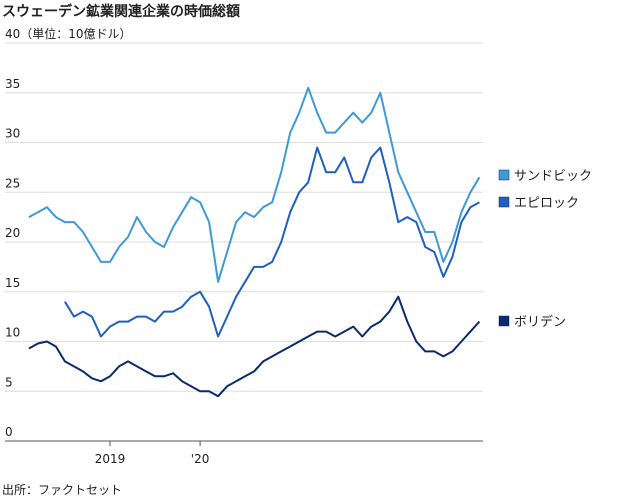  I want to click on y-tick-label: 0, so click(9, 432).